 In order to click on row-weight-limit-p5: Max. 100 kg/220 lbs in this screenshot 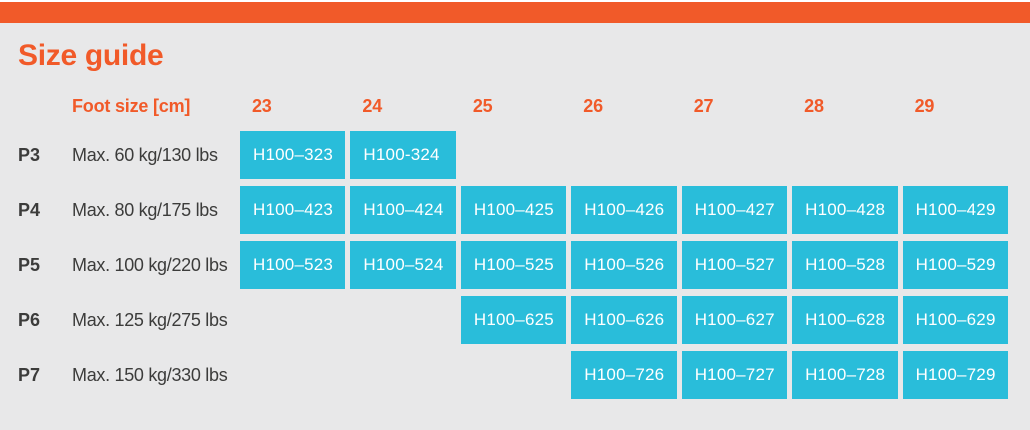, I will do `click(150, 264)`.